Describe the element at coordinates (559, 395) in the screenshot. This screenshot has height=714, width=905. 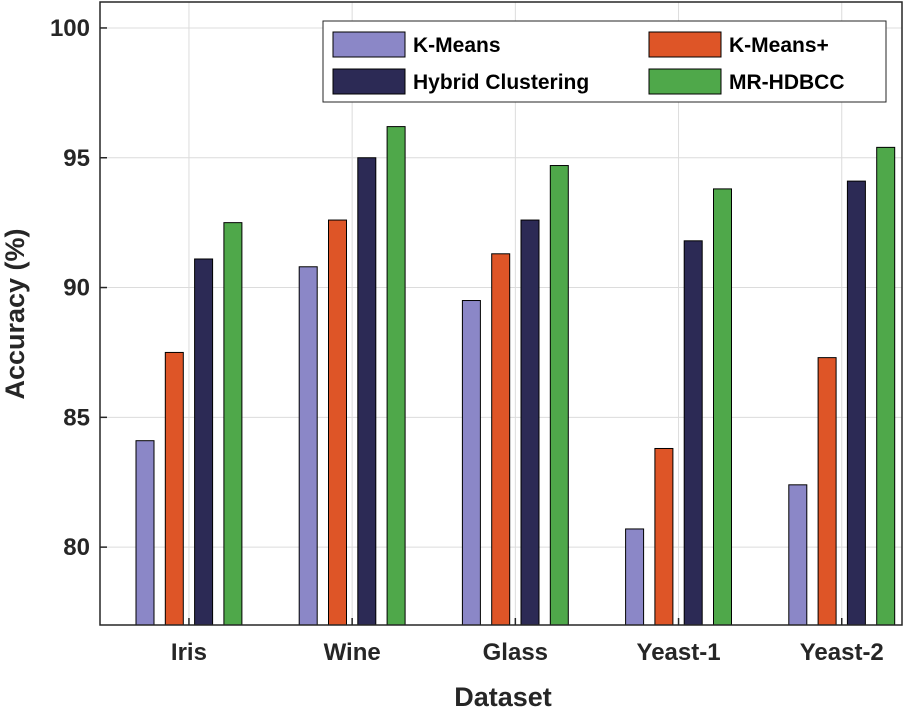
I see `bar-glass-mr-hdbcc` at that location.